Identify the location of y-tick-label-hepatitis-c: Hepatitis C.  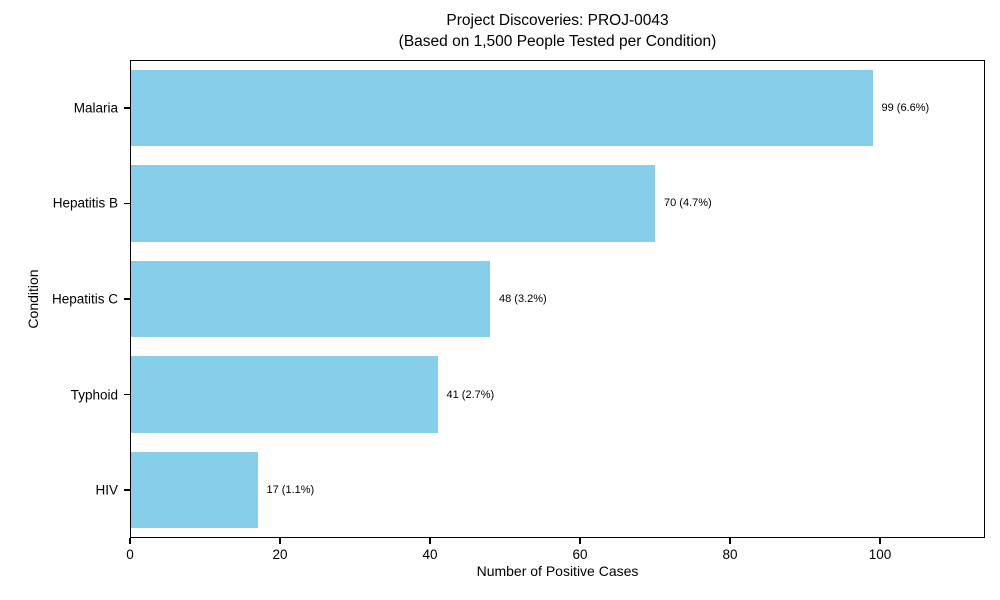
(84, 299).